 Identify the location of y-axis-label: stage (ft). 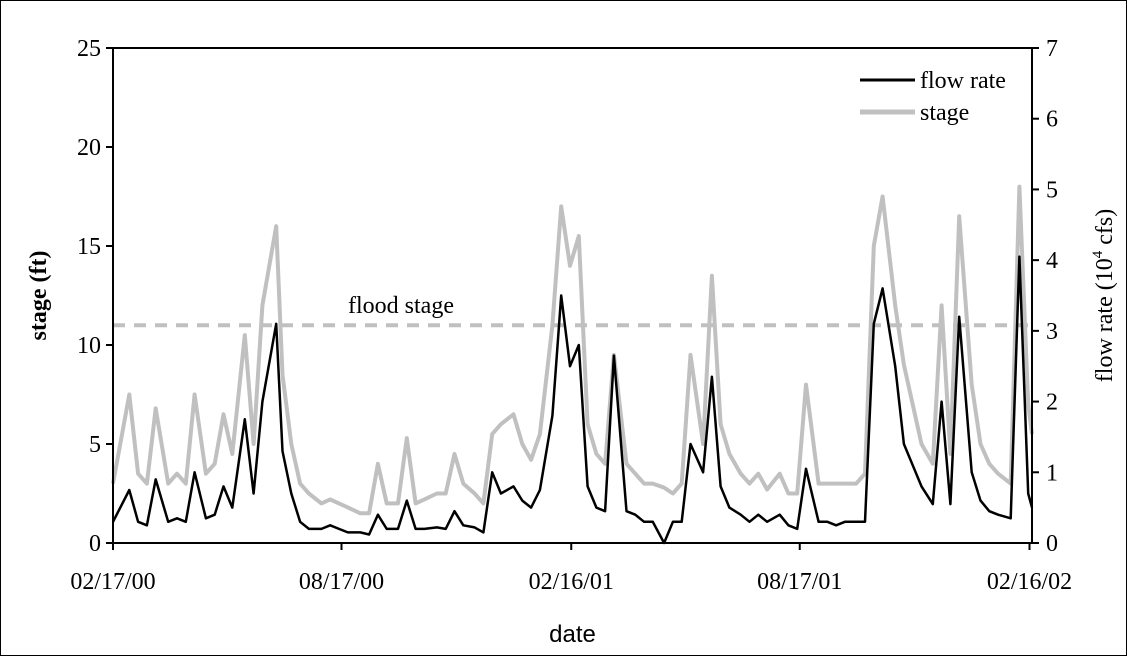
(39, 296).